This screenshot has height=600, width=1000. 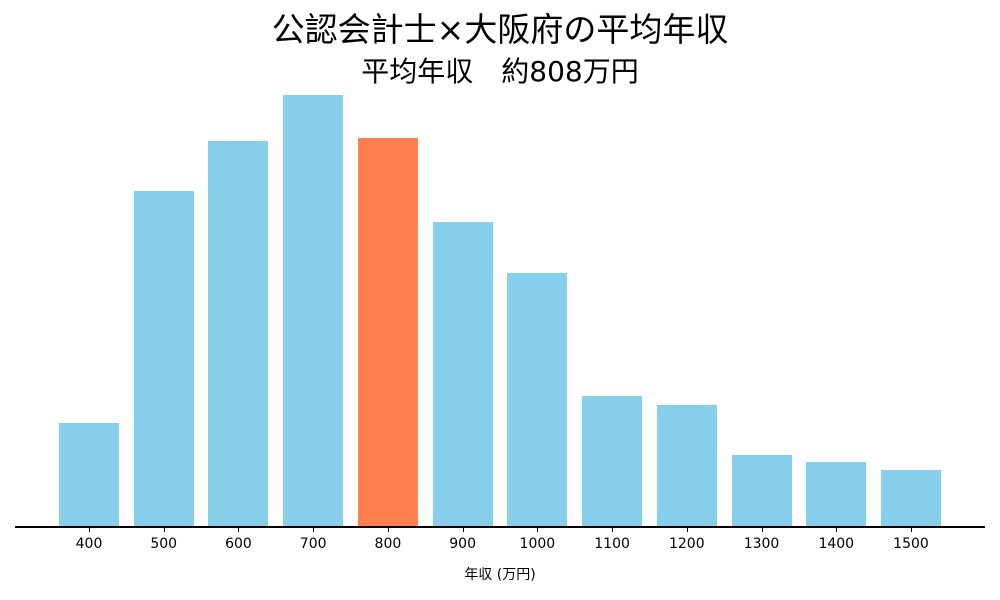 I want to click on chart-title: 公認会計士×大阪府の平均年収, so click(x=500, y=29).